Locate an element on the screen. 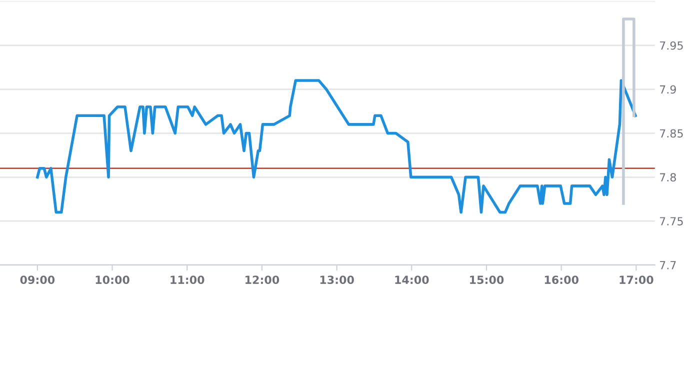  y-tick-label: 7.9 is located at coordinates (668, 89).